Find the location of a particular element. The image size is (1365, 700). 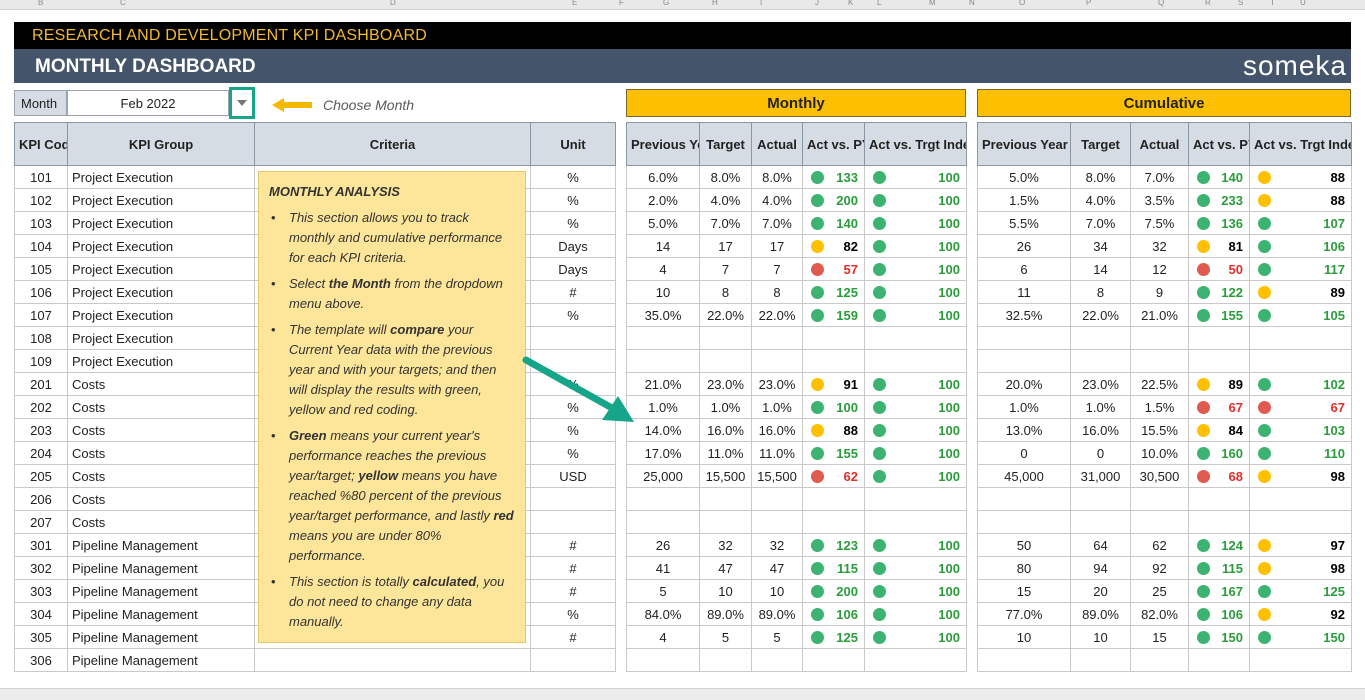

table-row: 41 47 47 115 100 is located at coordinates (796, 568).